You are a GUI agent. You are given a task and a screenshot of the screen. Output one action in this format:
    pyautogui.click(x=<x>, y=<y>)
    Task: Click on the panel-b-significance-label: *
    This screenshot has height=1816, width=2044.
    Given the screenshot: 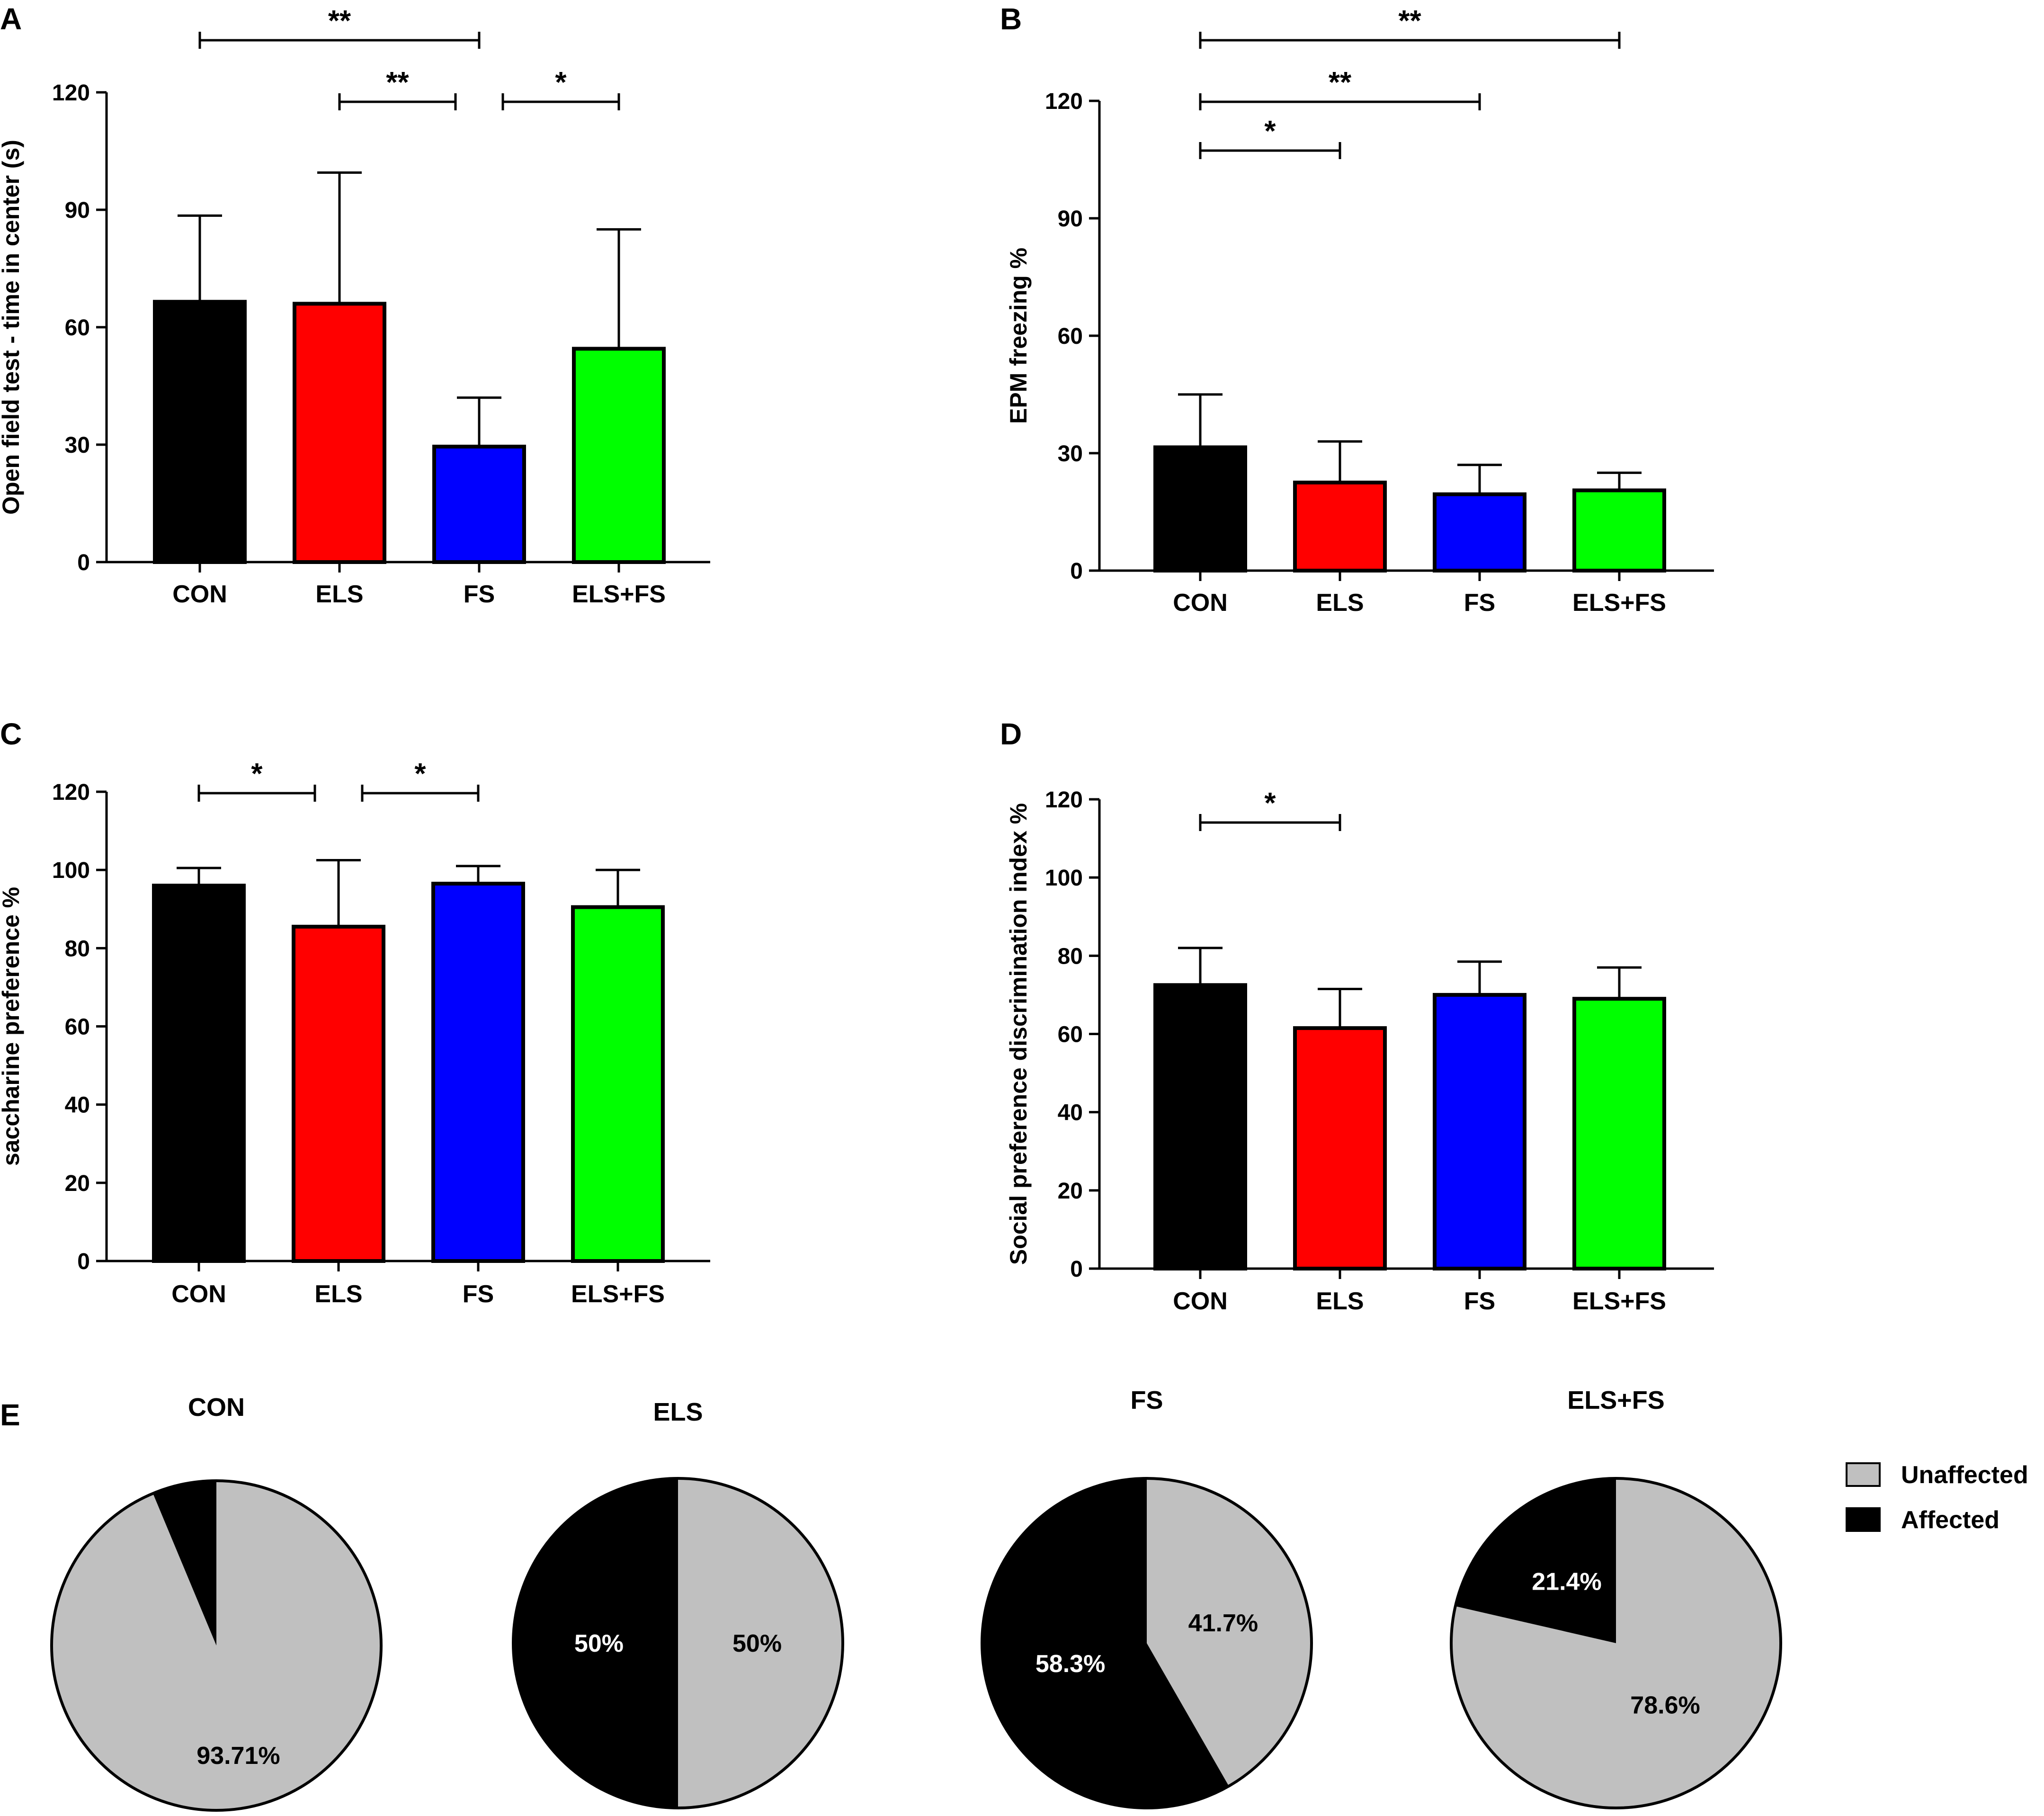 What is the action you would take?
    pyautogui.click(x=1270, y=132)
    